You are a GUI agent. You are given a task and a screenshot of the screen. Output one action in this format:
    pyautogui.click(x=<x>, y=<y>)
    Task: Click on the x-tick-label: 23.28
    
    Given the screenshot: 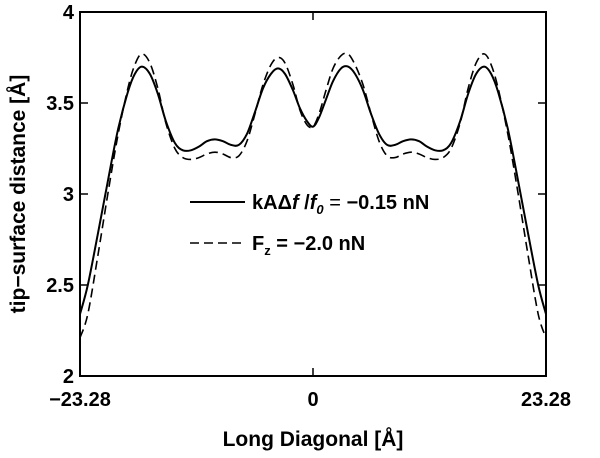 What is the action you would take?
    pyautogui.click(x=546, y=400)
    